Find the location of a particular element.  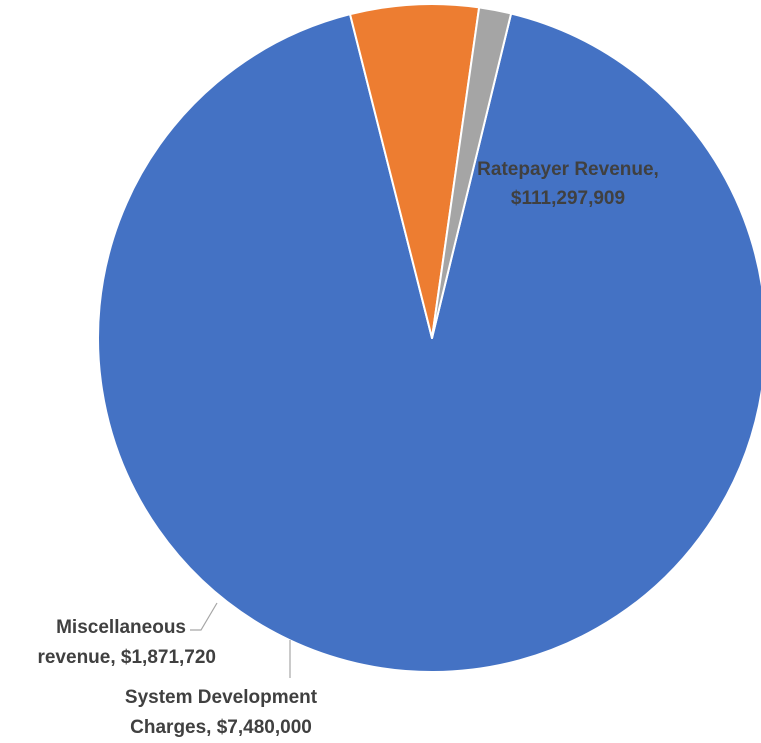

misc-label-line2: revenue, $1,871,720 is located at coordinates (126, 657).